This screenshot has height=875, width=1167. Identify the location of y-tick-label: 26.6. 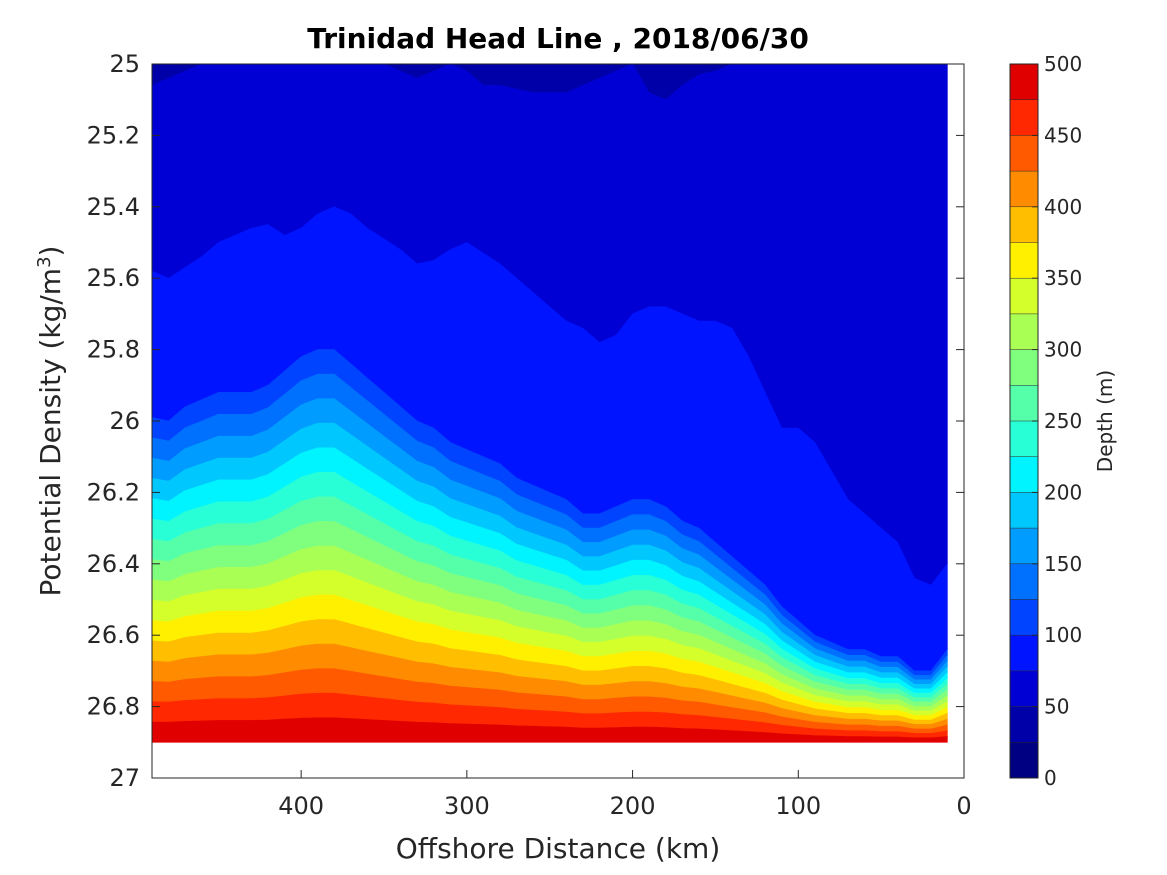
(113, 635).